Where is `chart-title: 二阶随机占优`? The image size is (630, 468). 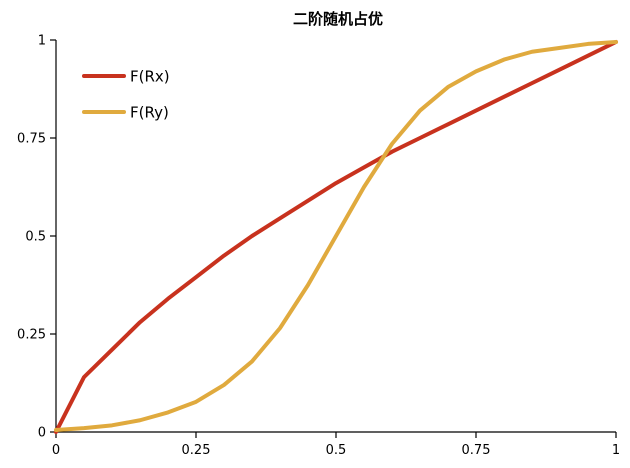 chart-title: 二阶随机占优 is located at coordinates (338, 19).